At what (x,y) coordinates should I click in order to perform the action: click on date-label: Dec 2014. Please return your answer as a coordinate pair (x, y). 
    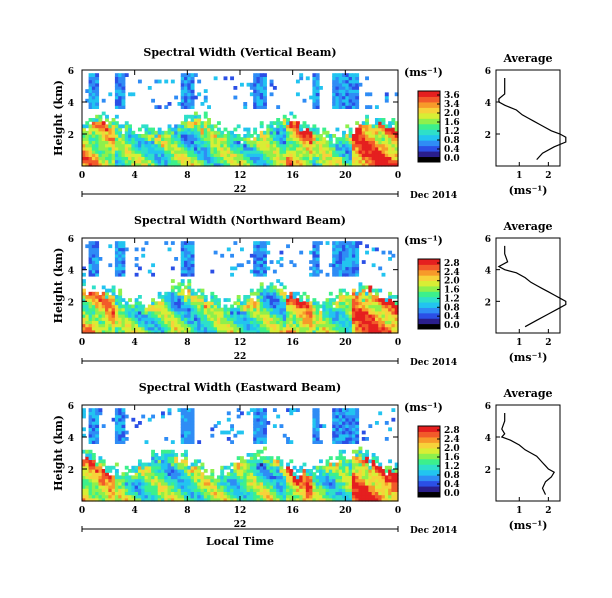
    Looking at the image, I should click on (433, 363).